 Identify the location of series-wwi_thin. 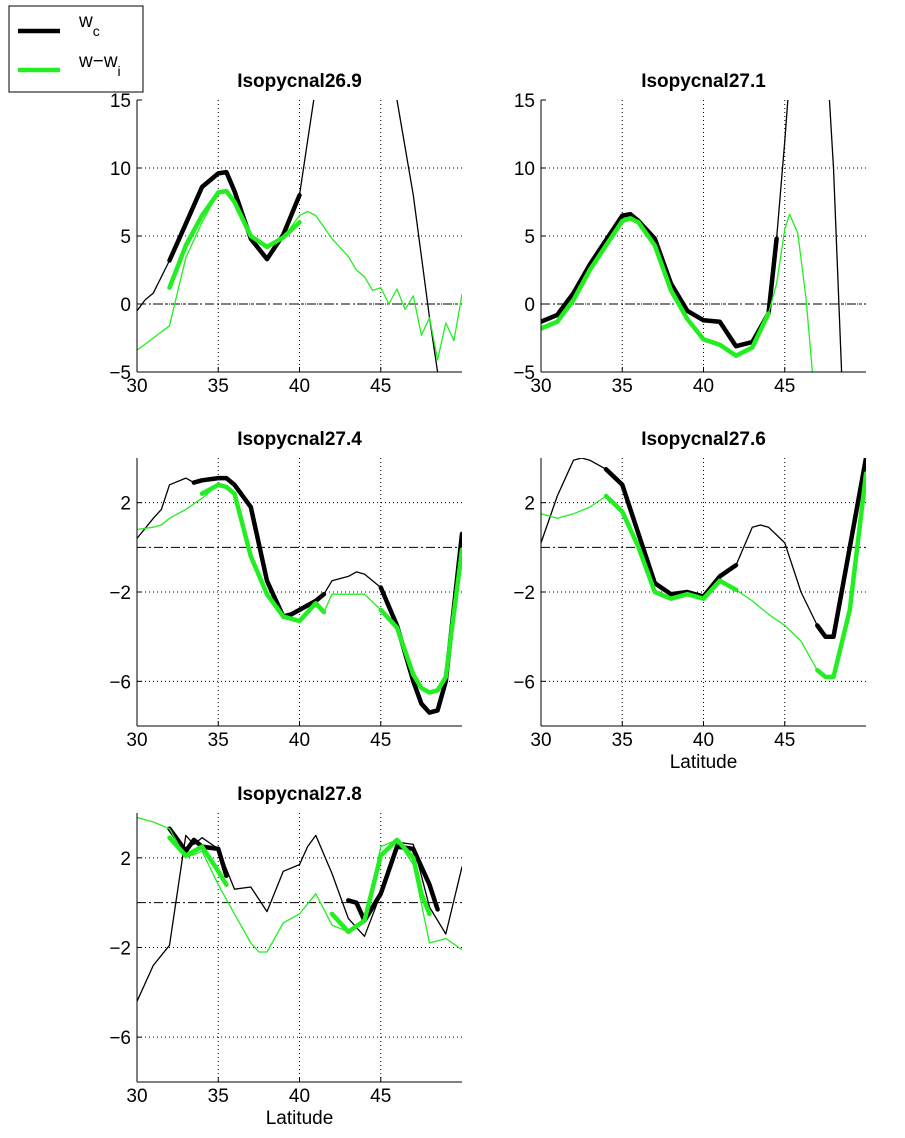
(299, 884).